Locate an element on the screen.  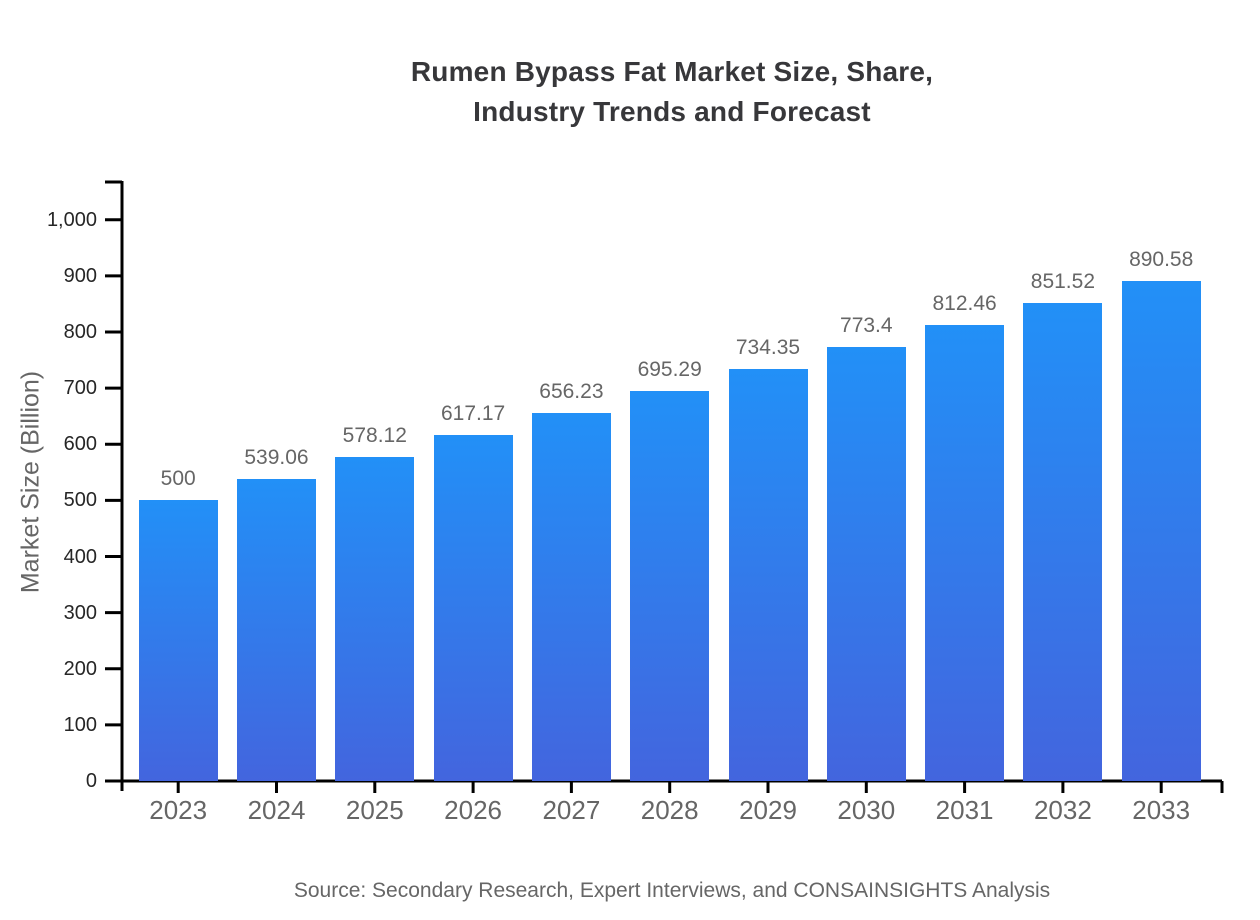
x-tick-label: 2026 is located at coordinates (473, 810).